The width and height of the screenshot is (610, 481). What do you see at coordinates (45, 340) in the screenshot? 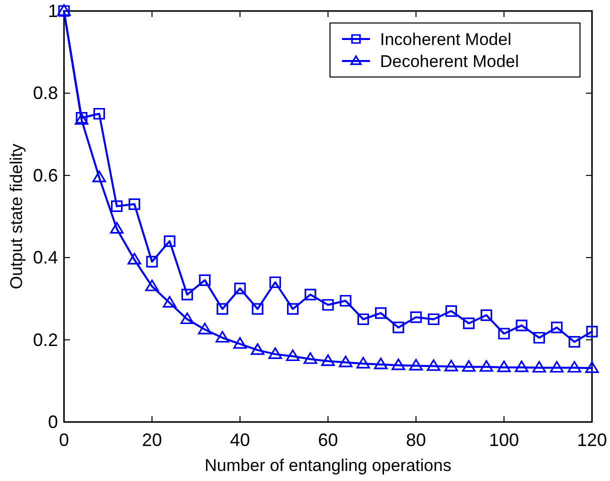
I see `y-tick-label: 0.2` at bounding box center [45, 340].